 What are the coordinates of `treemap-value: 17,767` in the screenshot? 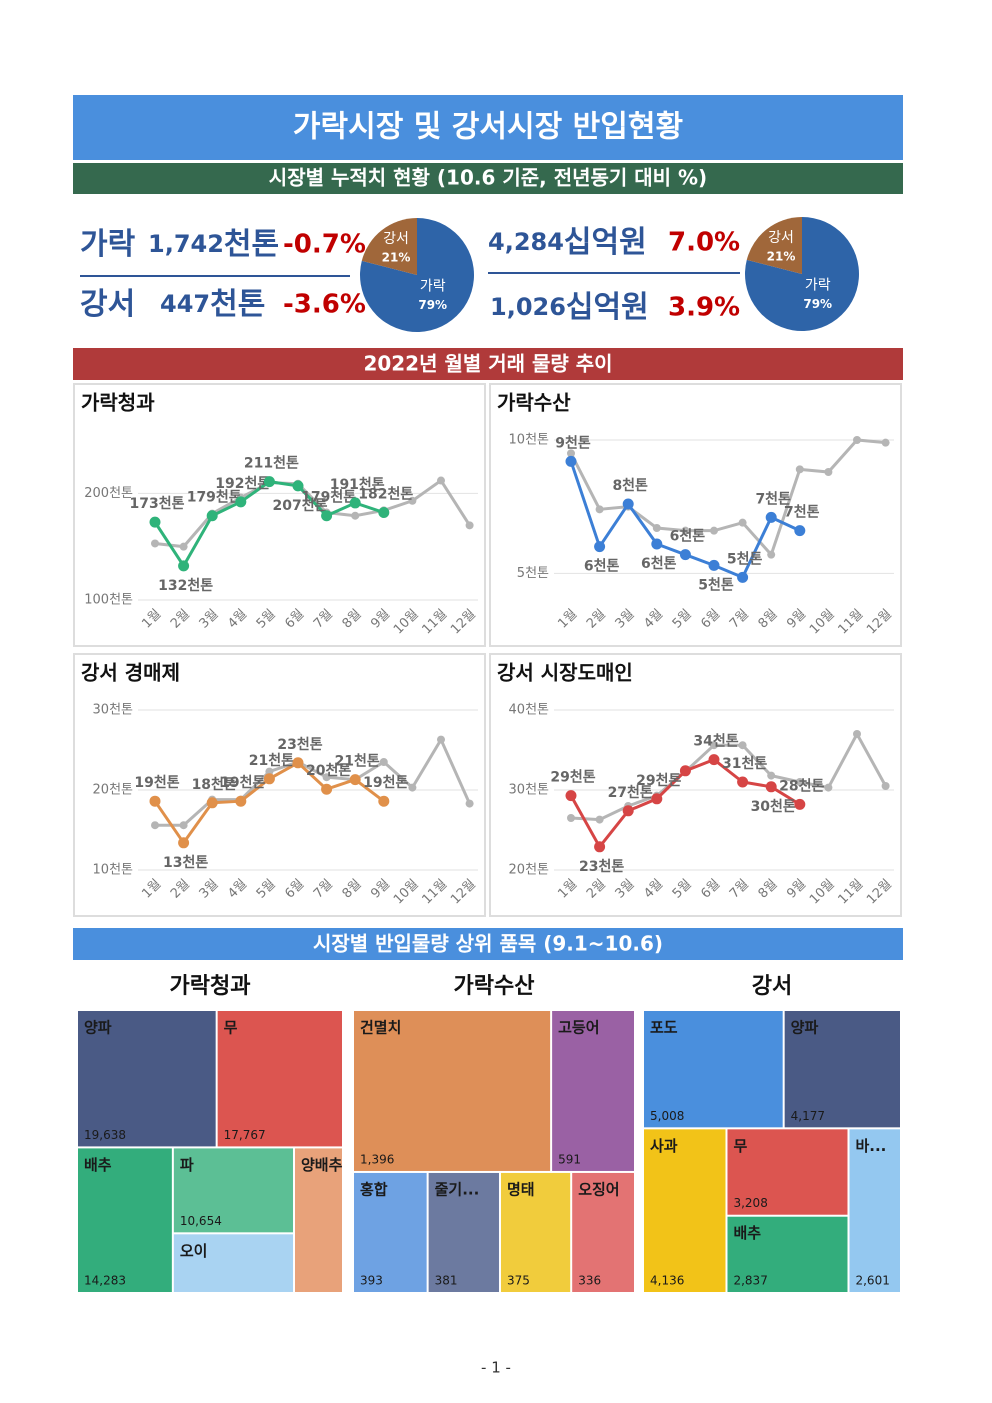 It's located at (245, 1135).